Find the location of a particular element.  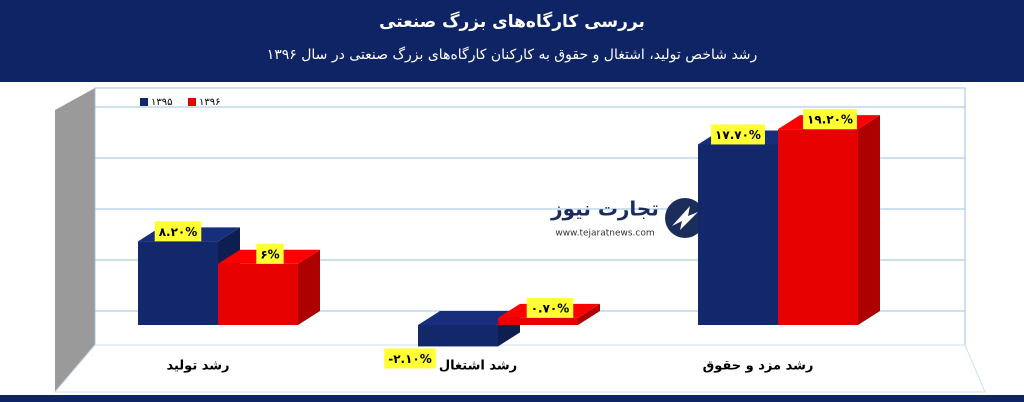

value-label: ۱۹.۲۰% is located at coordinates (830, 120).